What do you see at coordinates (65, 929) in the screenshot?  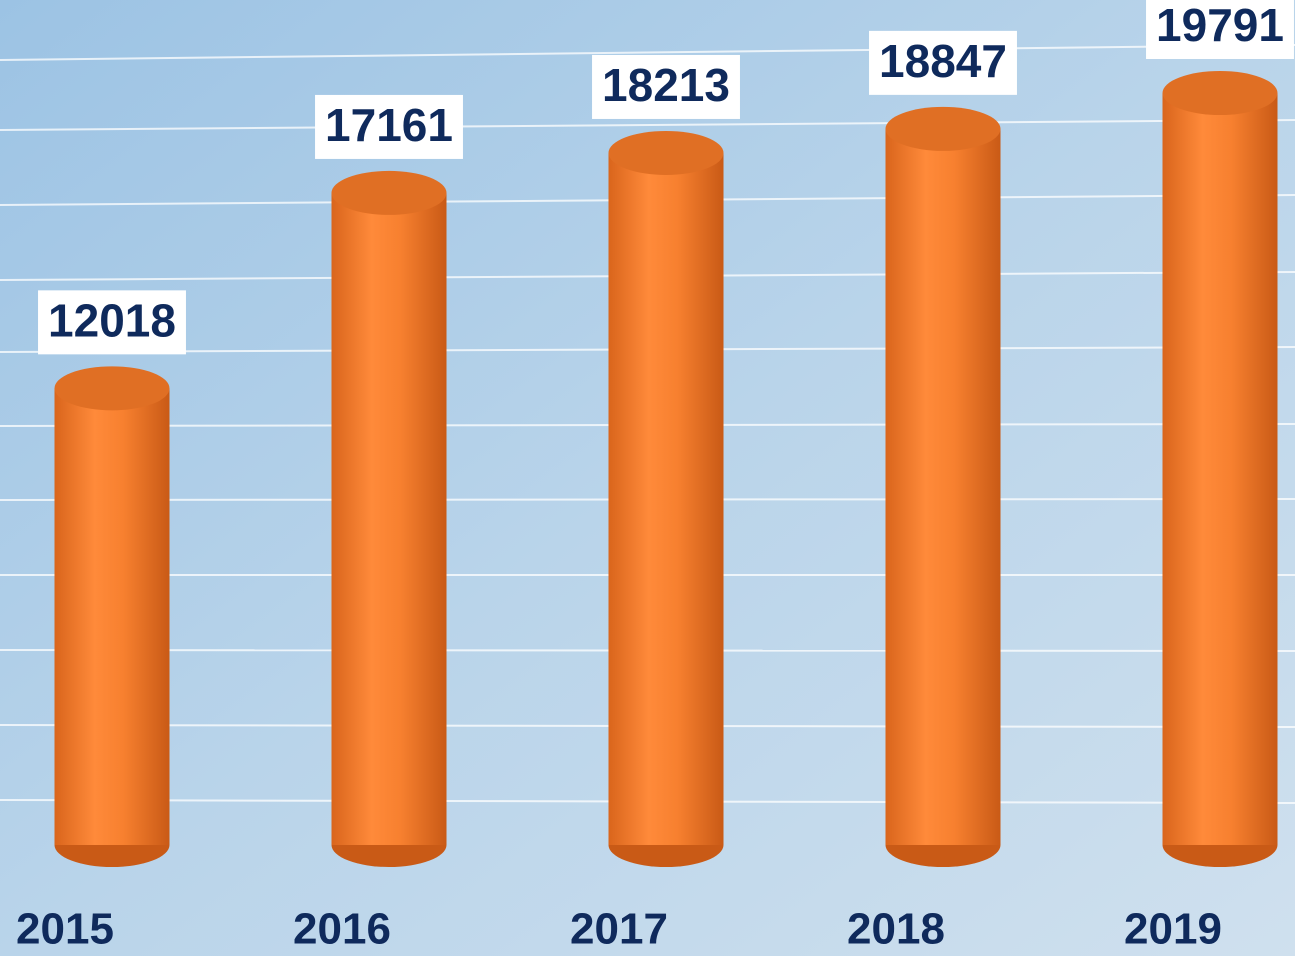 I see `x-tick-label: 2015` at bounding box center [65, 929].